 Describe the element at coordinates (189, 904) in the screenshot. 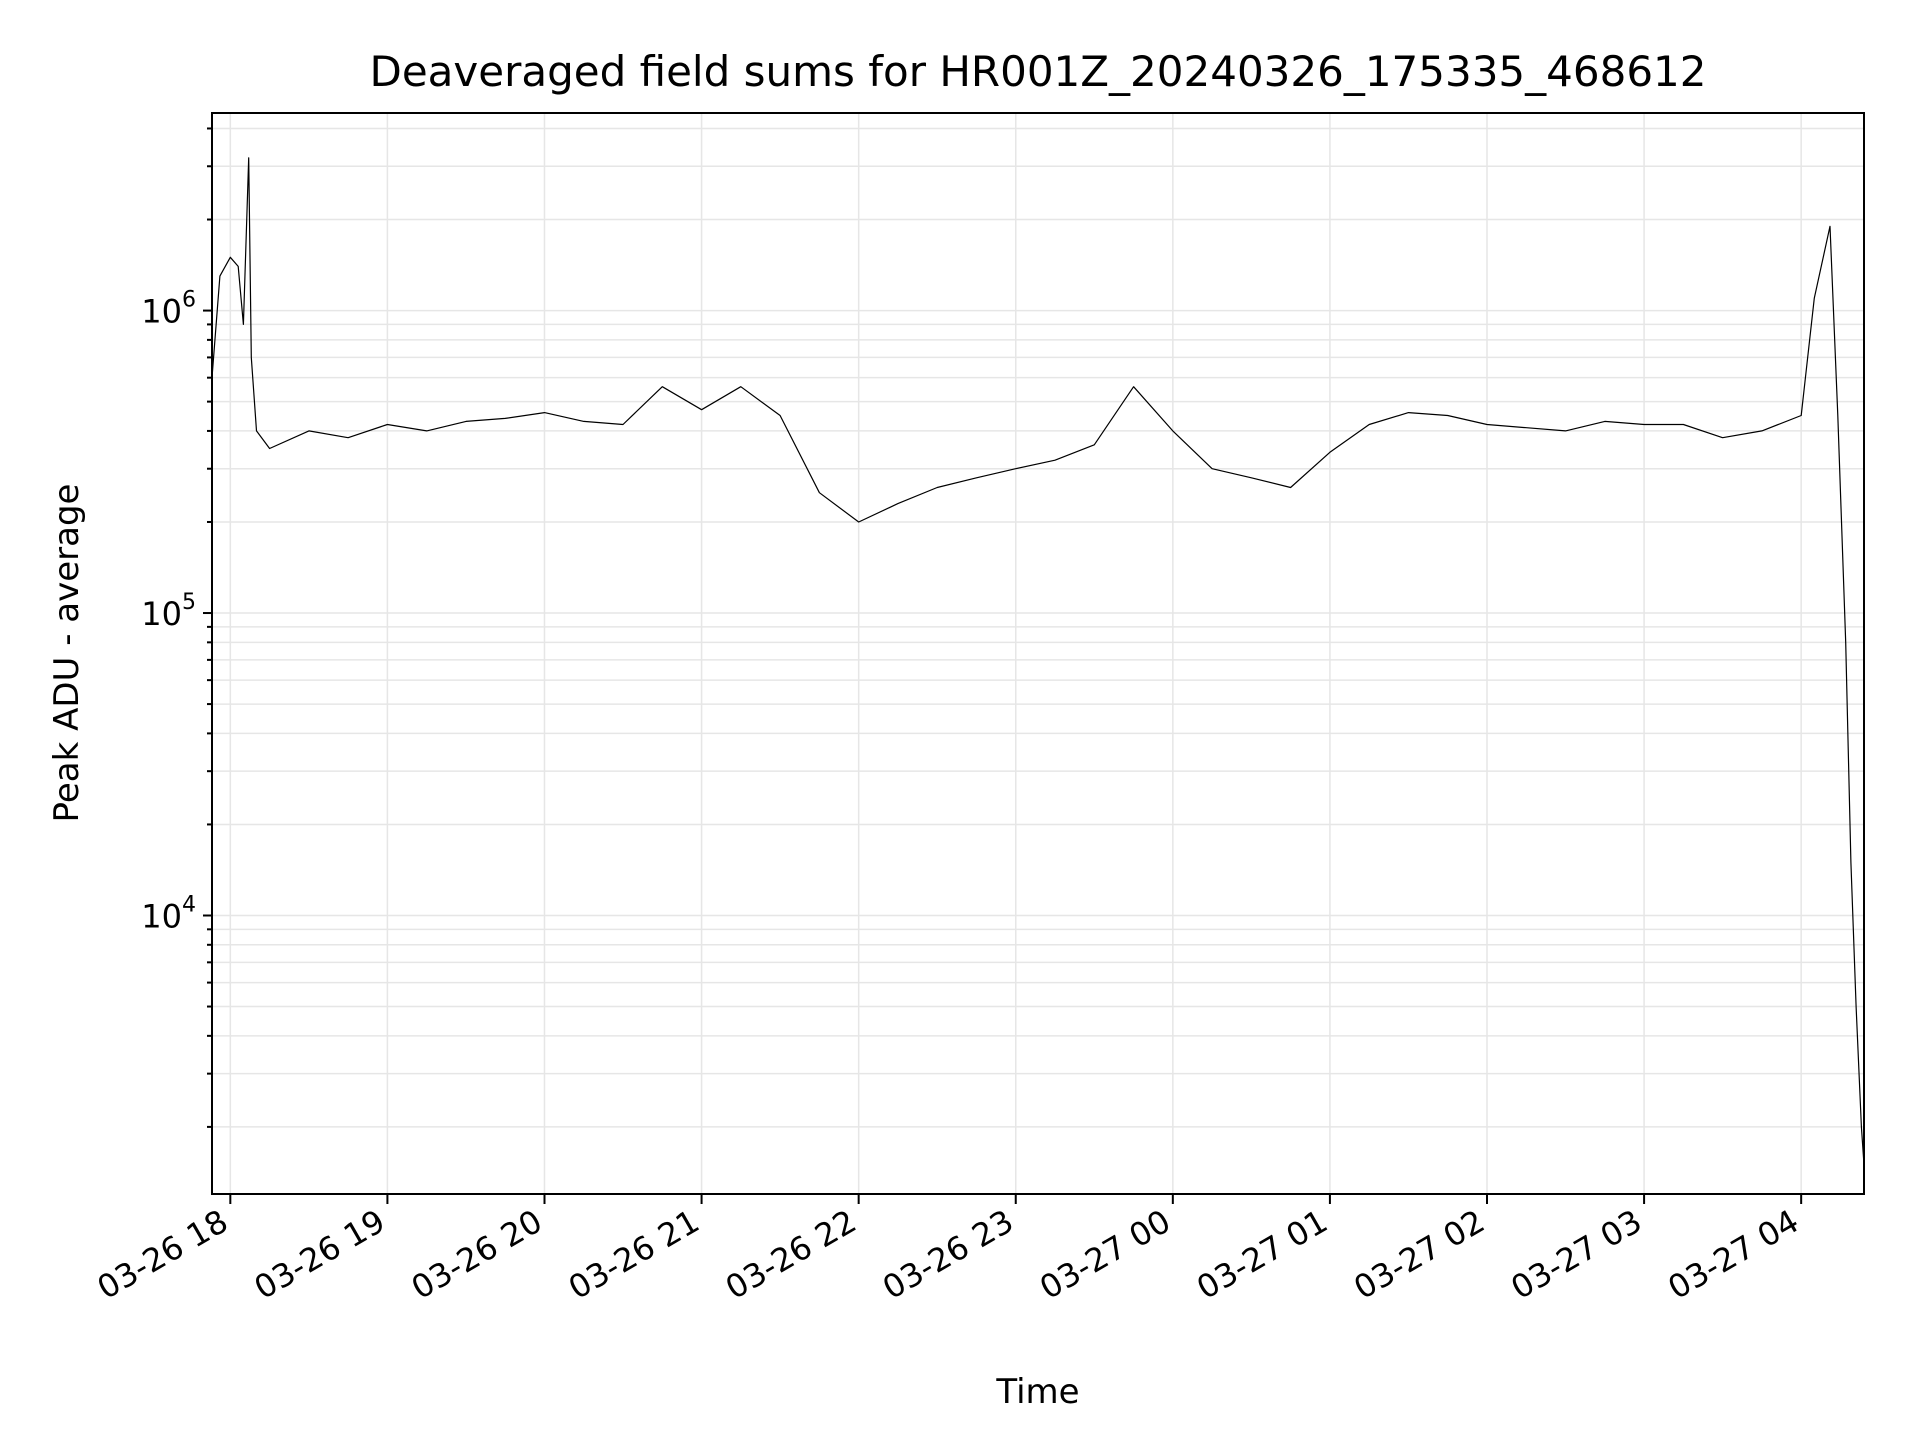

I see `y-tick-exponent: 4` at that location.